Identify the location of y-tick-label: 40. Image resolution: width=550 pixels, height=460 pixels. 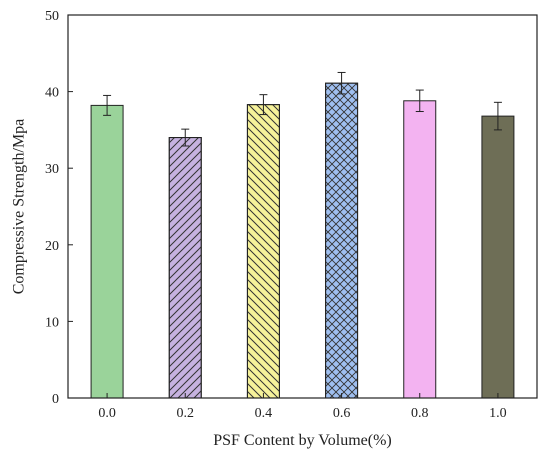
(52, 93).